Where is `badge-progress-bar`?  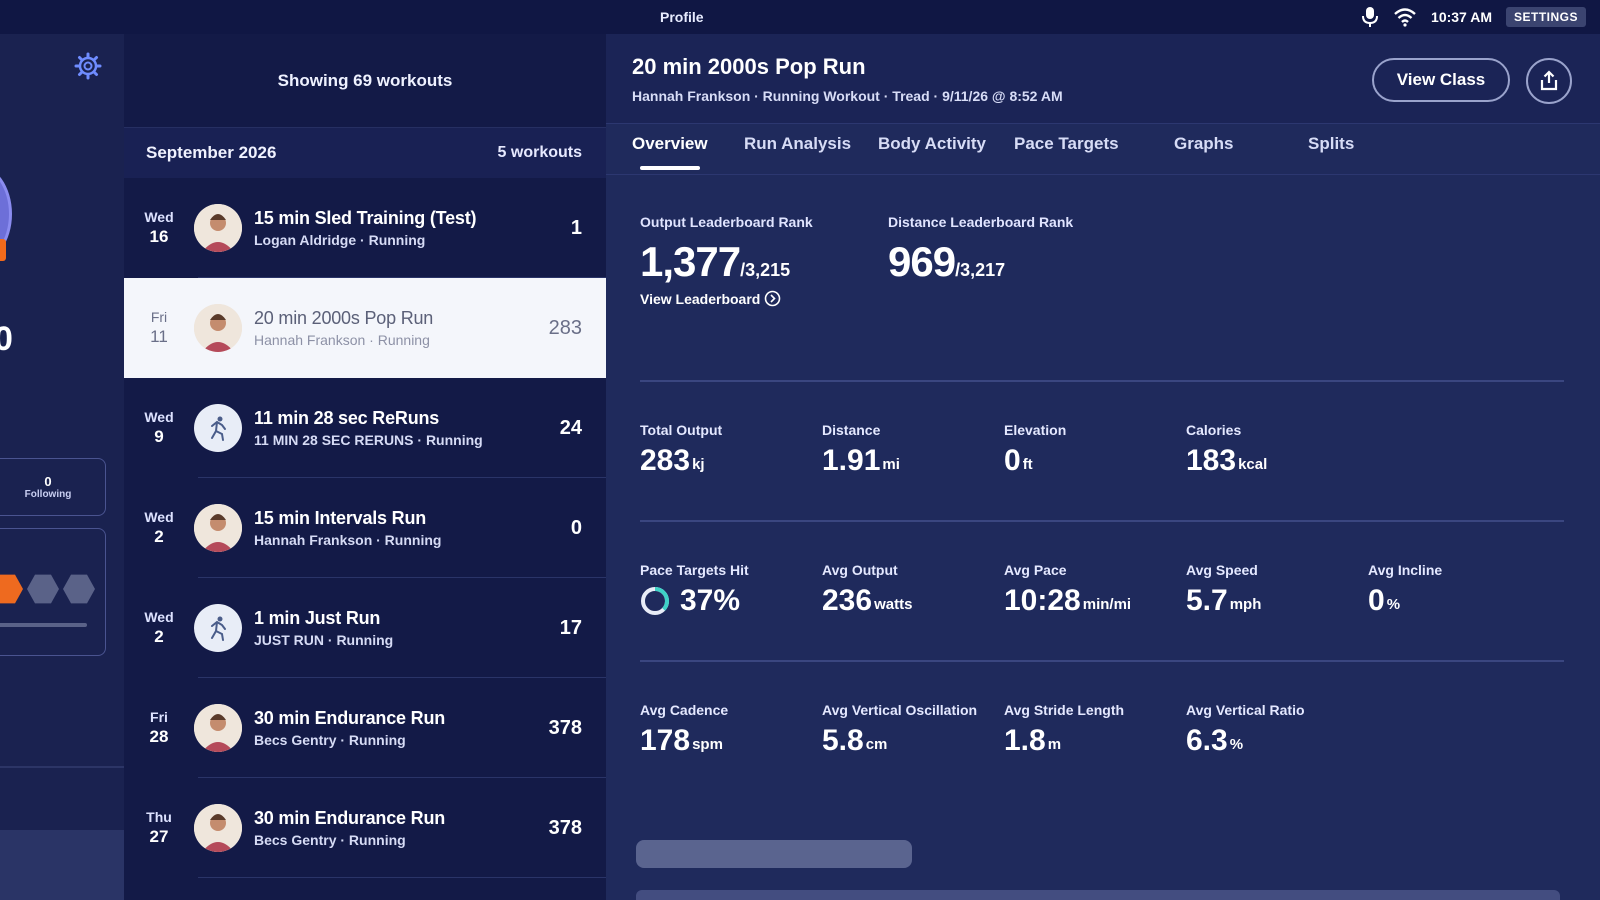 badge-progress-bar is located at coordinates (43, 625).